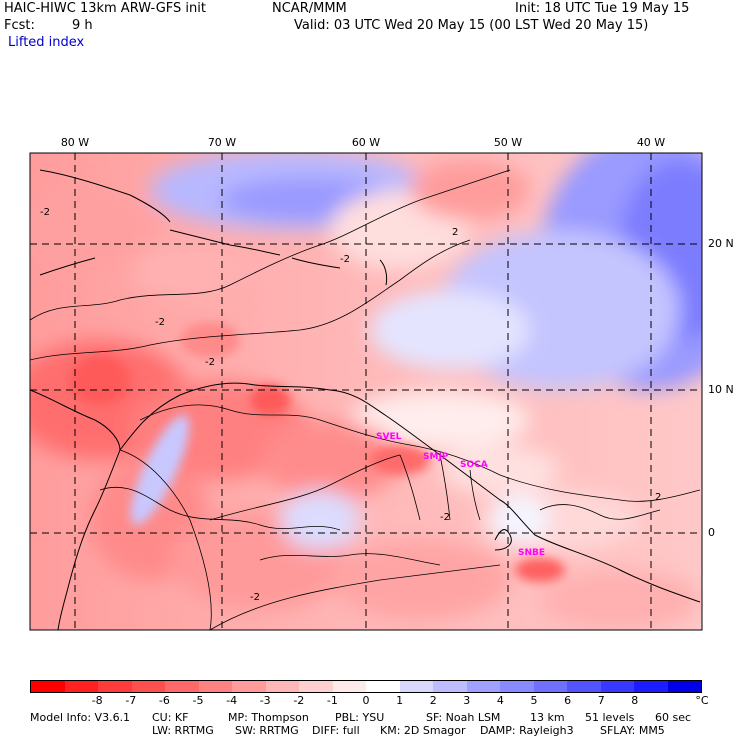 The width and height of the screenshot is (740, 740). Describe the element at coordinates (105, 8) in the screenshot. I see `model-title: HAIC-HIWC 13km ARW-GFS init` at that location.